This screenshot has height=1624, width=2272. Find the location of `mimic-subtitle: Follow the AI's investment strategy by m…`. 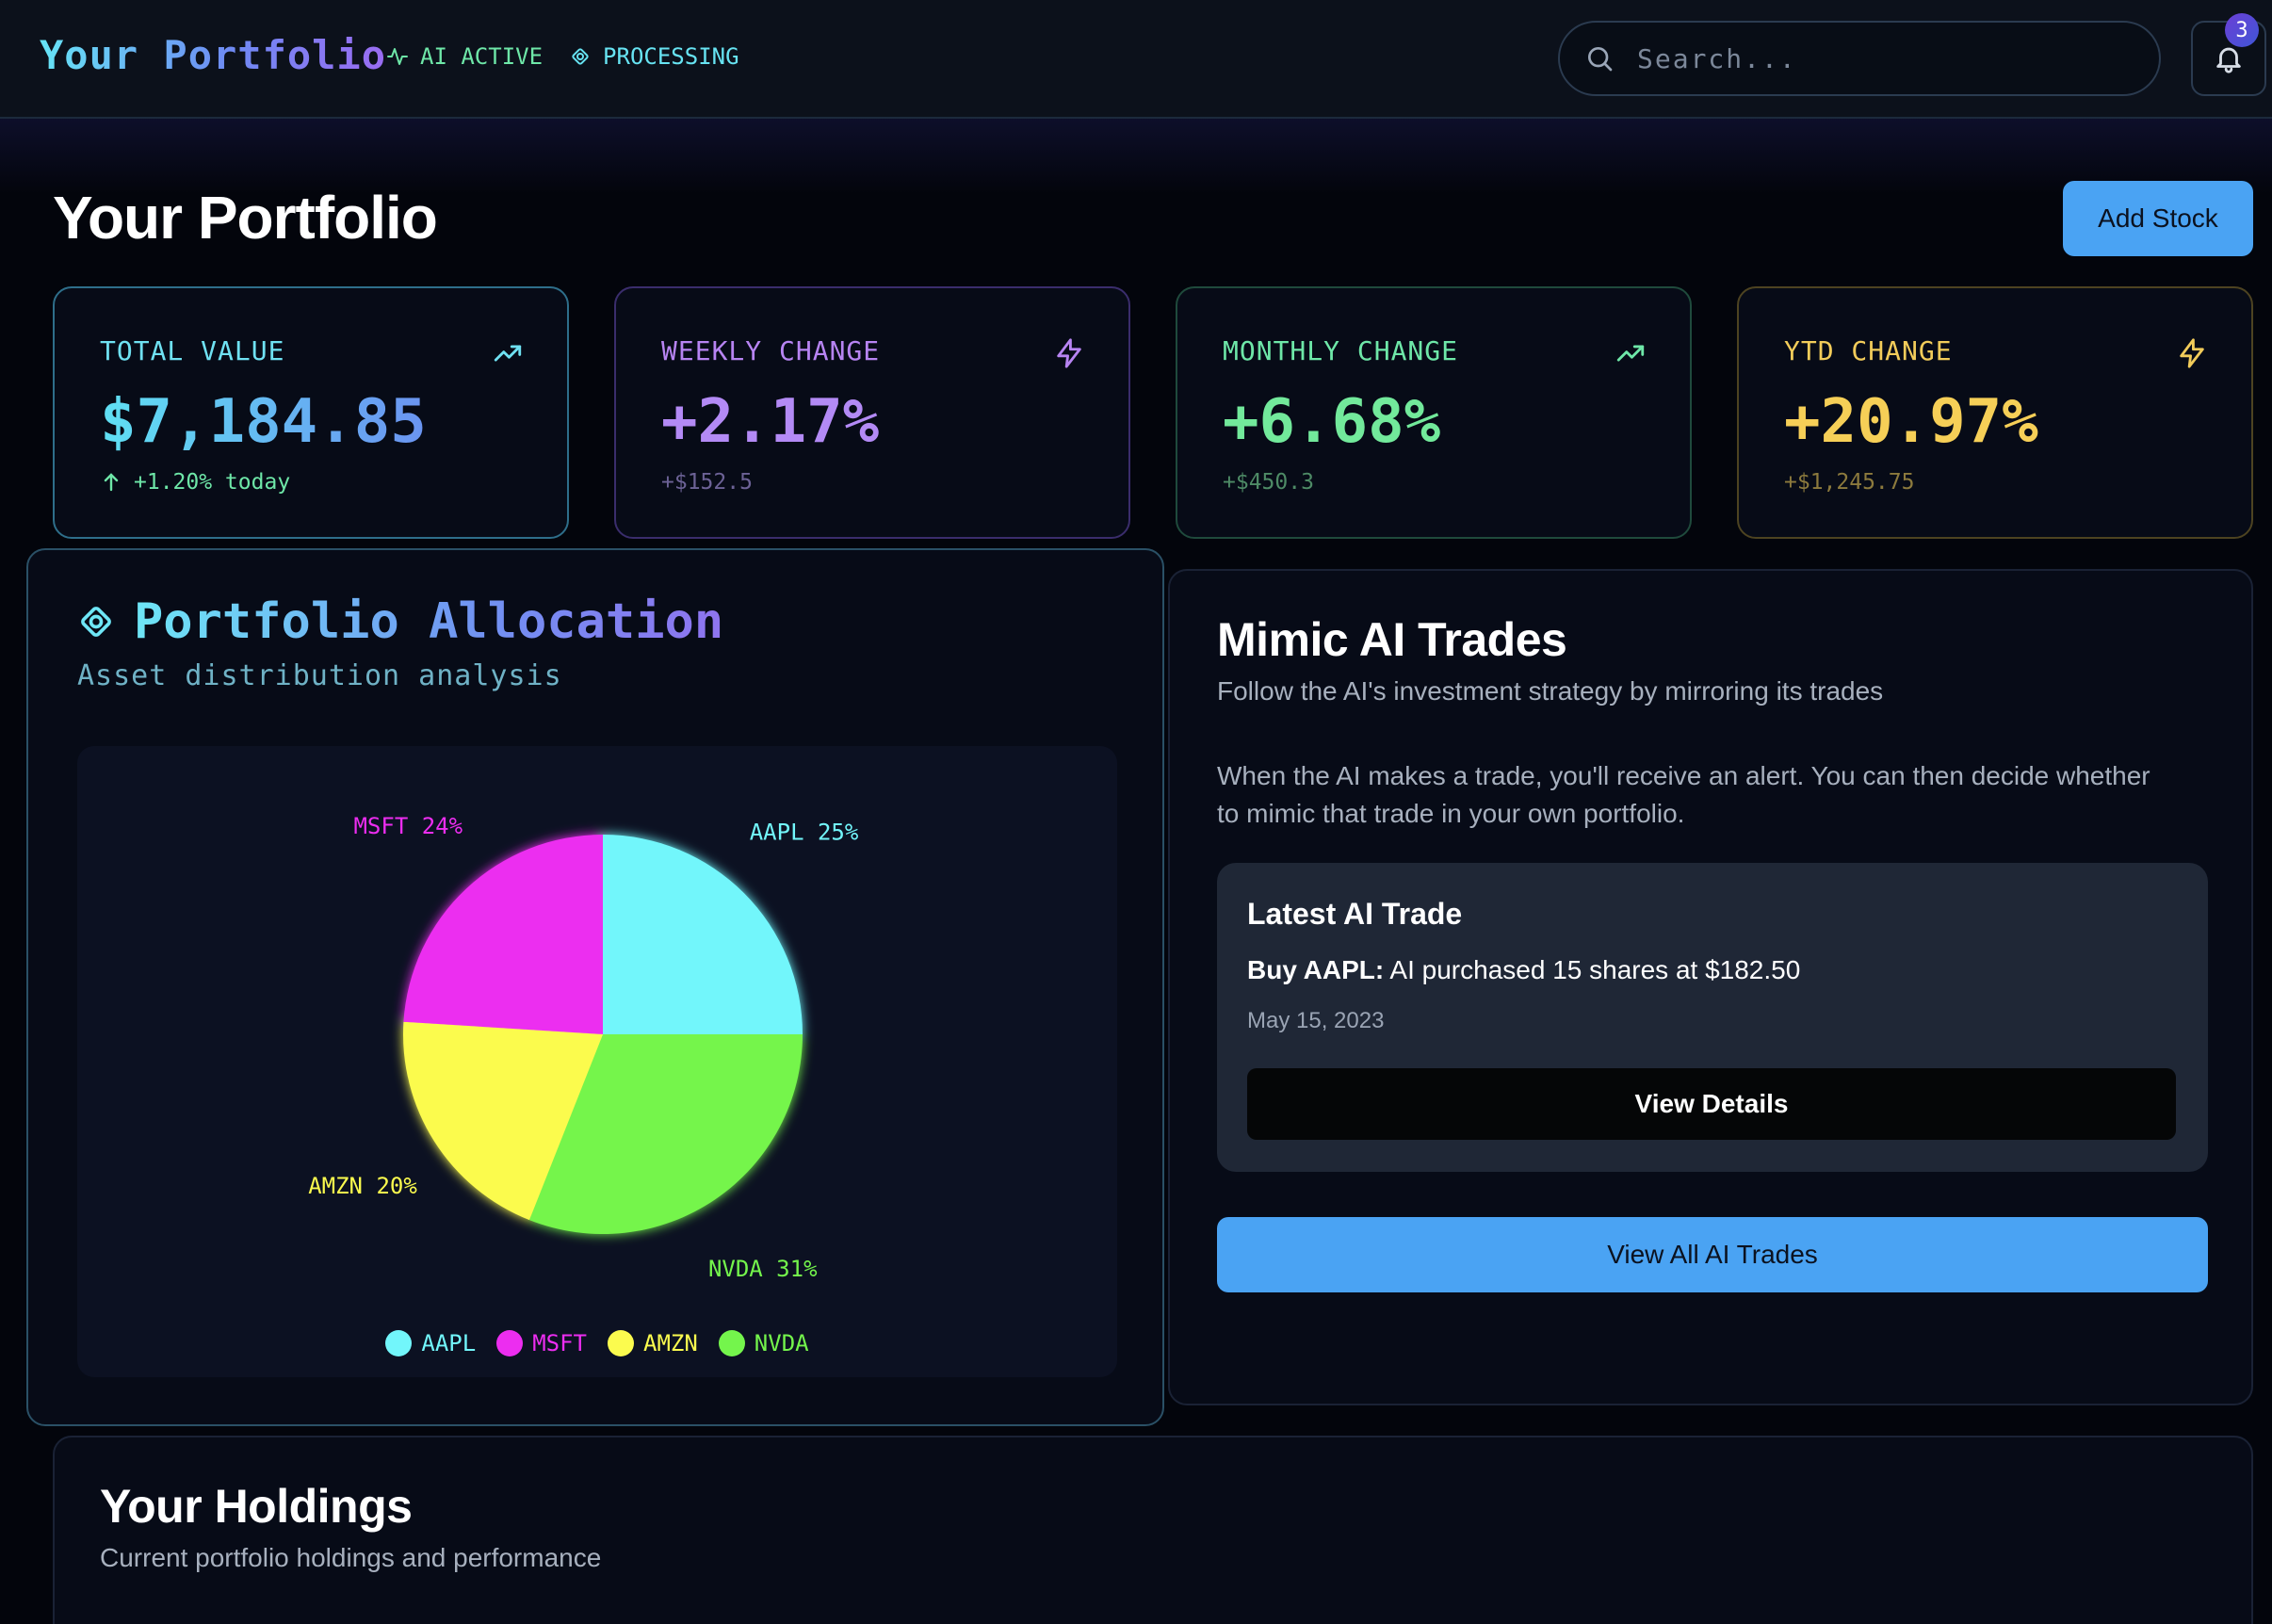

mimic-subtitle: Follow the AI's investment strategy by m… is located at coordinates (1551, 691).